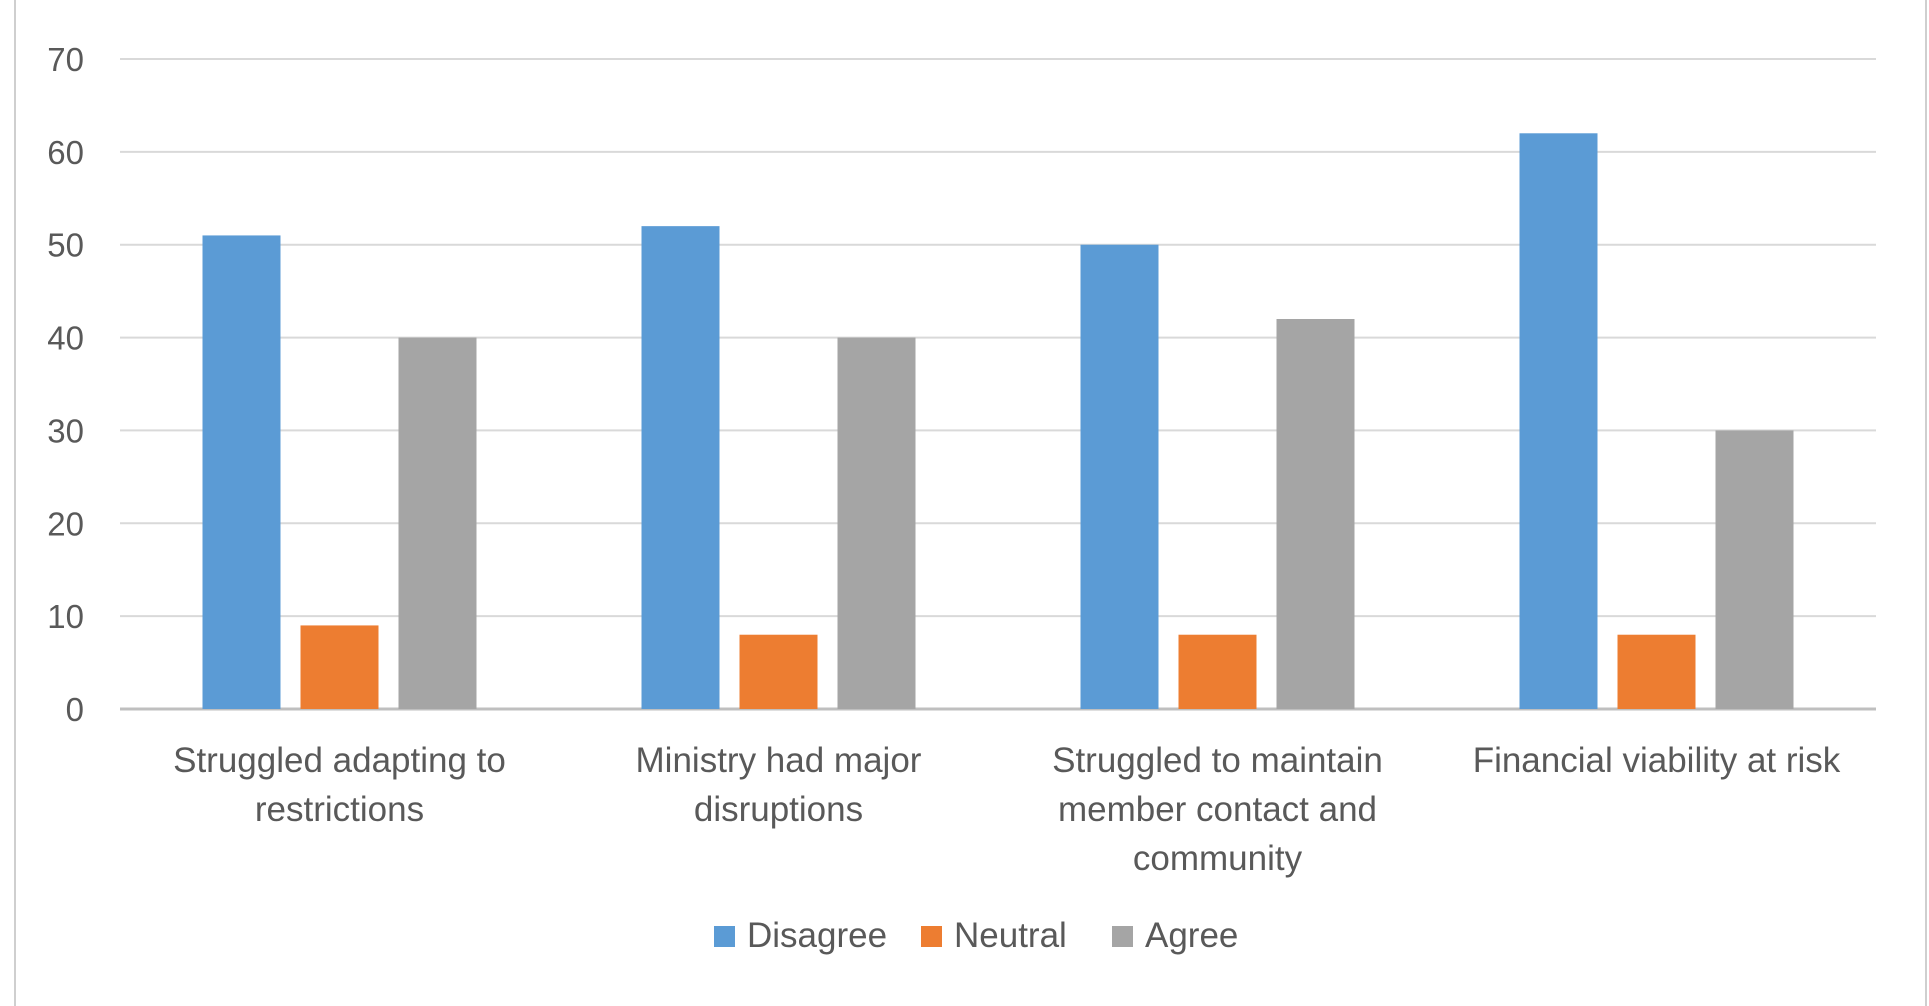  Describe the element at coordinates (65, 152) in the screenshot. I see `y-tick-label: 60` at that location.